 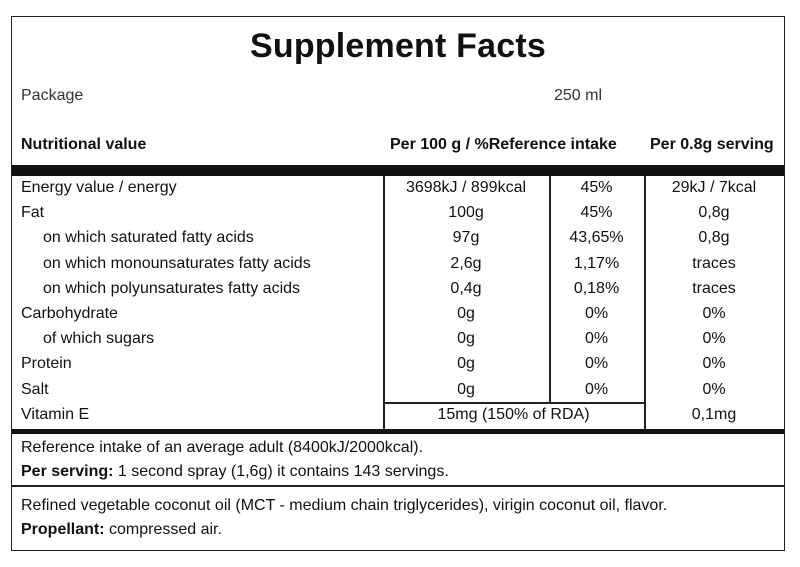 I want to click on row-ri: 1,17%, so click(x=596, y=263).